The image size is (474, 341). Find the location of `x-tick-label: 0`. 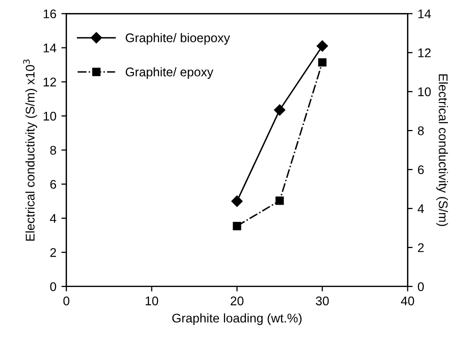

x-tick-label: 0 is located at coordinates (66, 301).